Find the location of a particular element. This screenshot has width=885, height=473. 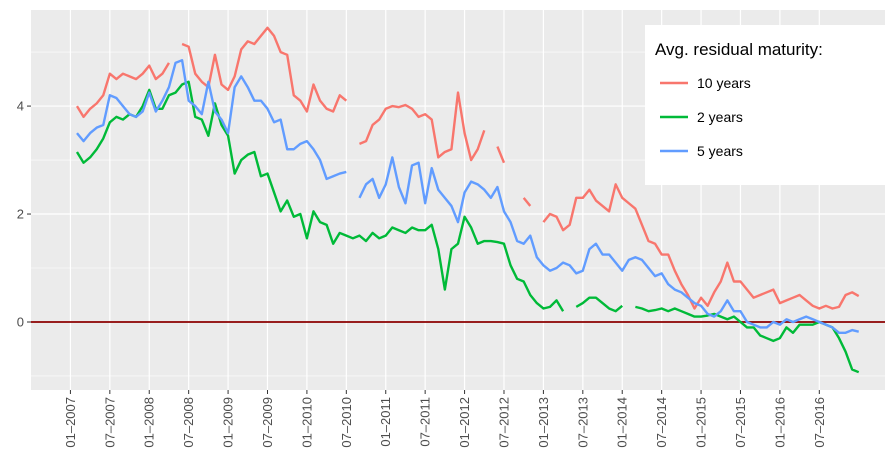

legend-title: Avg. residual maturity: is located at coordinates (739, 49).